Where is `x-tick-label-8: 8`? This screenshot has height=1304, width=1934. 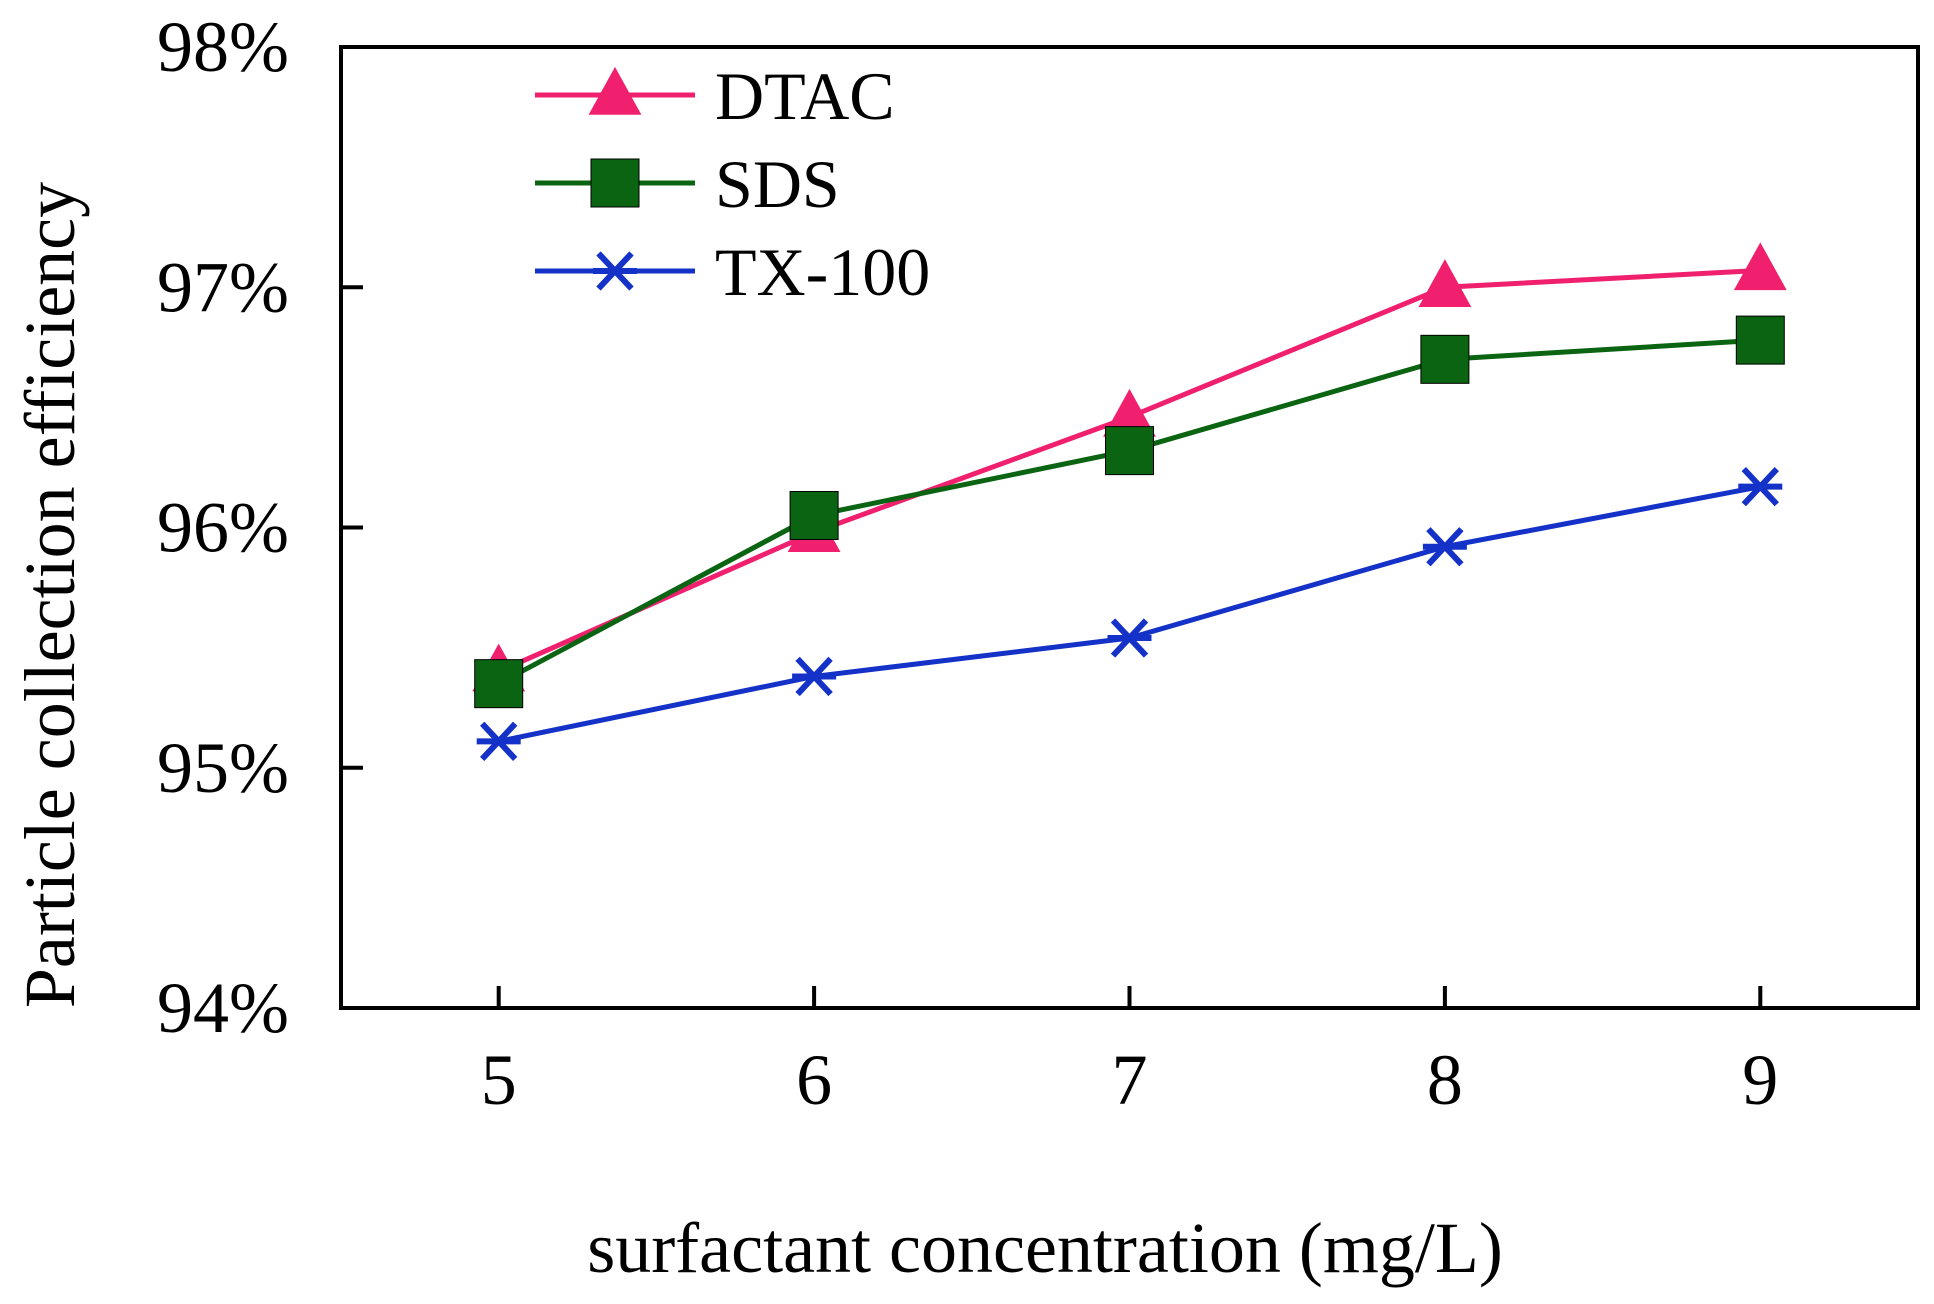 x-tick-label-8: 8 is located at coordinates (1445, 1080).